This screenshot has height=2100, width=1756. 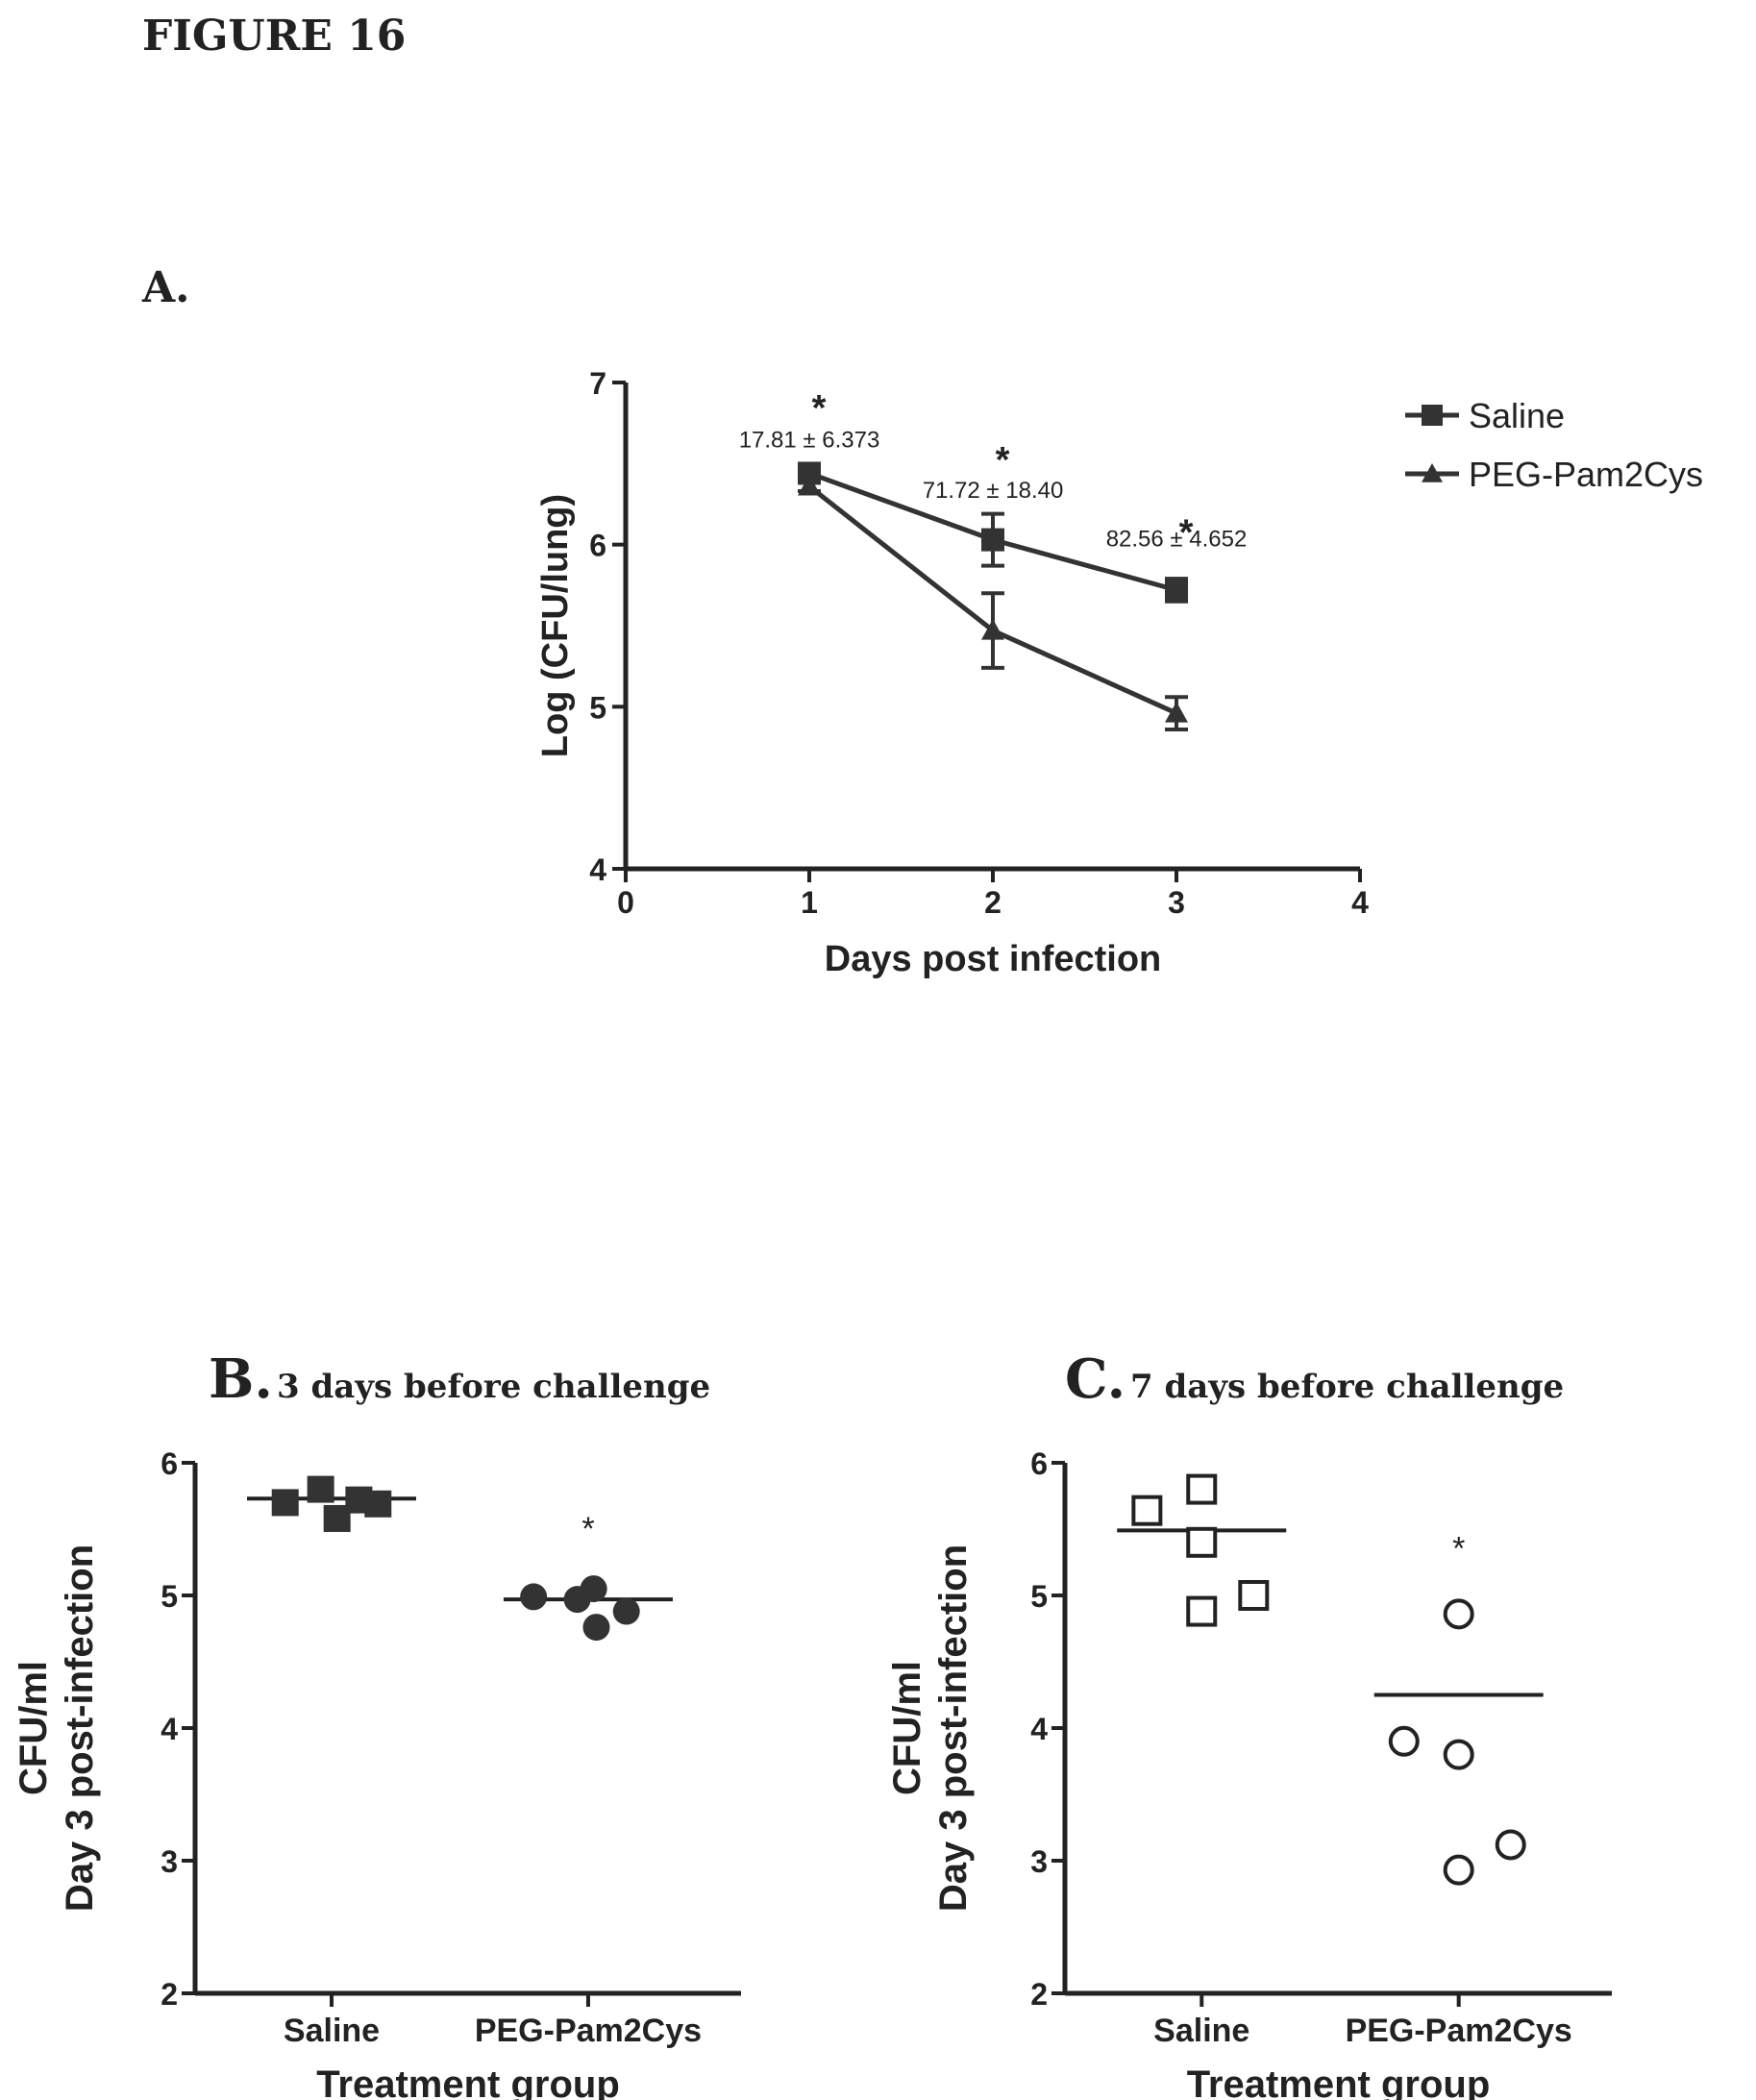 What do you see at coordinates (597, 383) in the screenshot?
I see `y-tick-label: 7` at bounding box center [597, 383].